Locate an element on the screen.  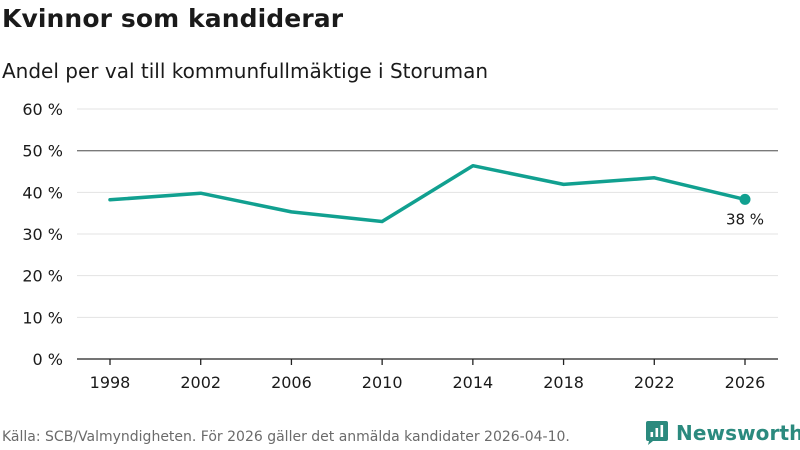
last-point-marker is located at coordinates (745, 199).